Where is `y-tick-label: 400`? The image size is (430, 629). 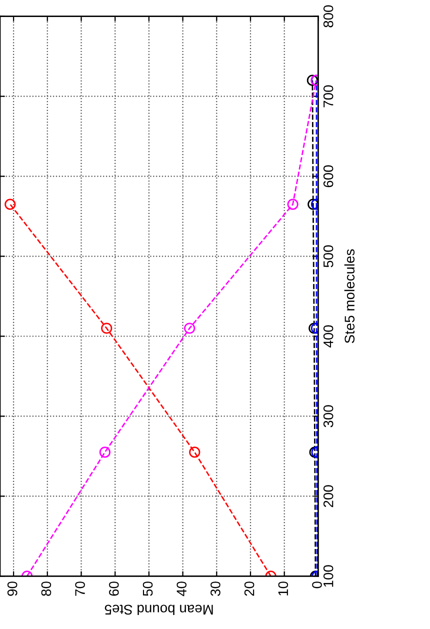 y-tick-label: 400 is located at coordinates (328, 336).